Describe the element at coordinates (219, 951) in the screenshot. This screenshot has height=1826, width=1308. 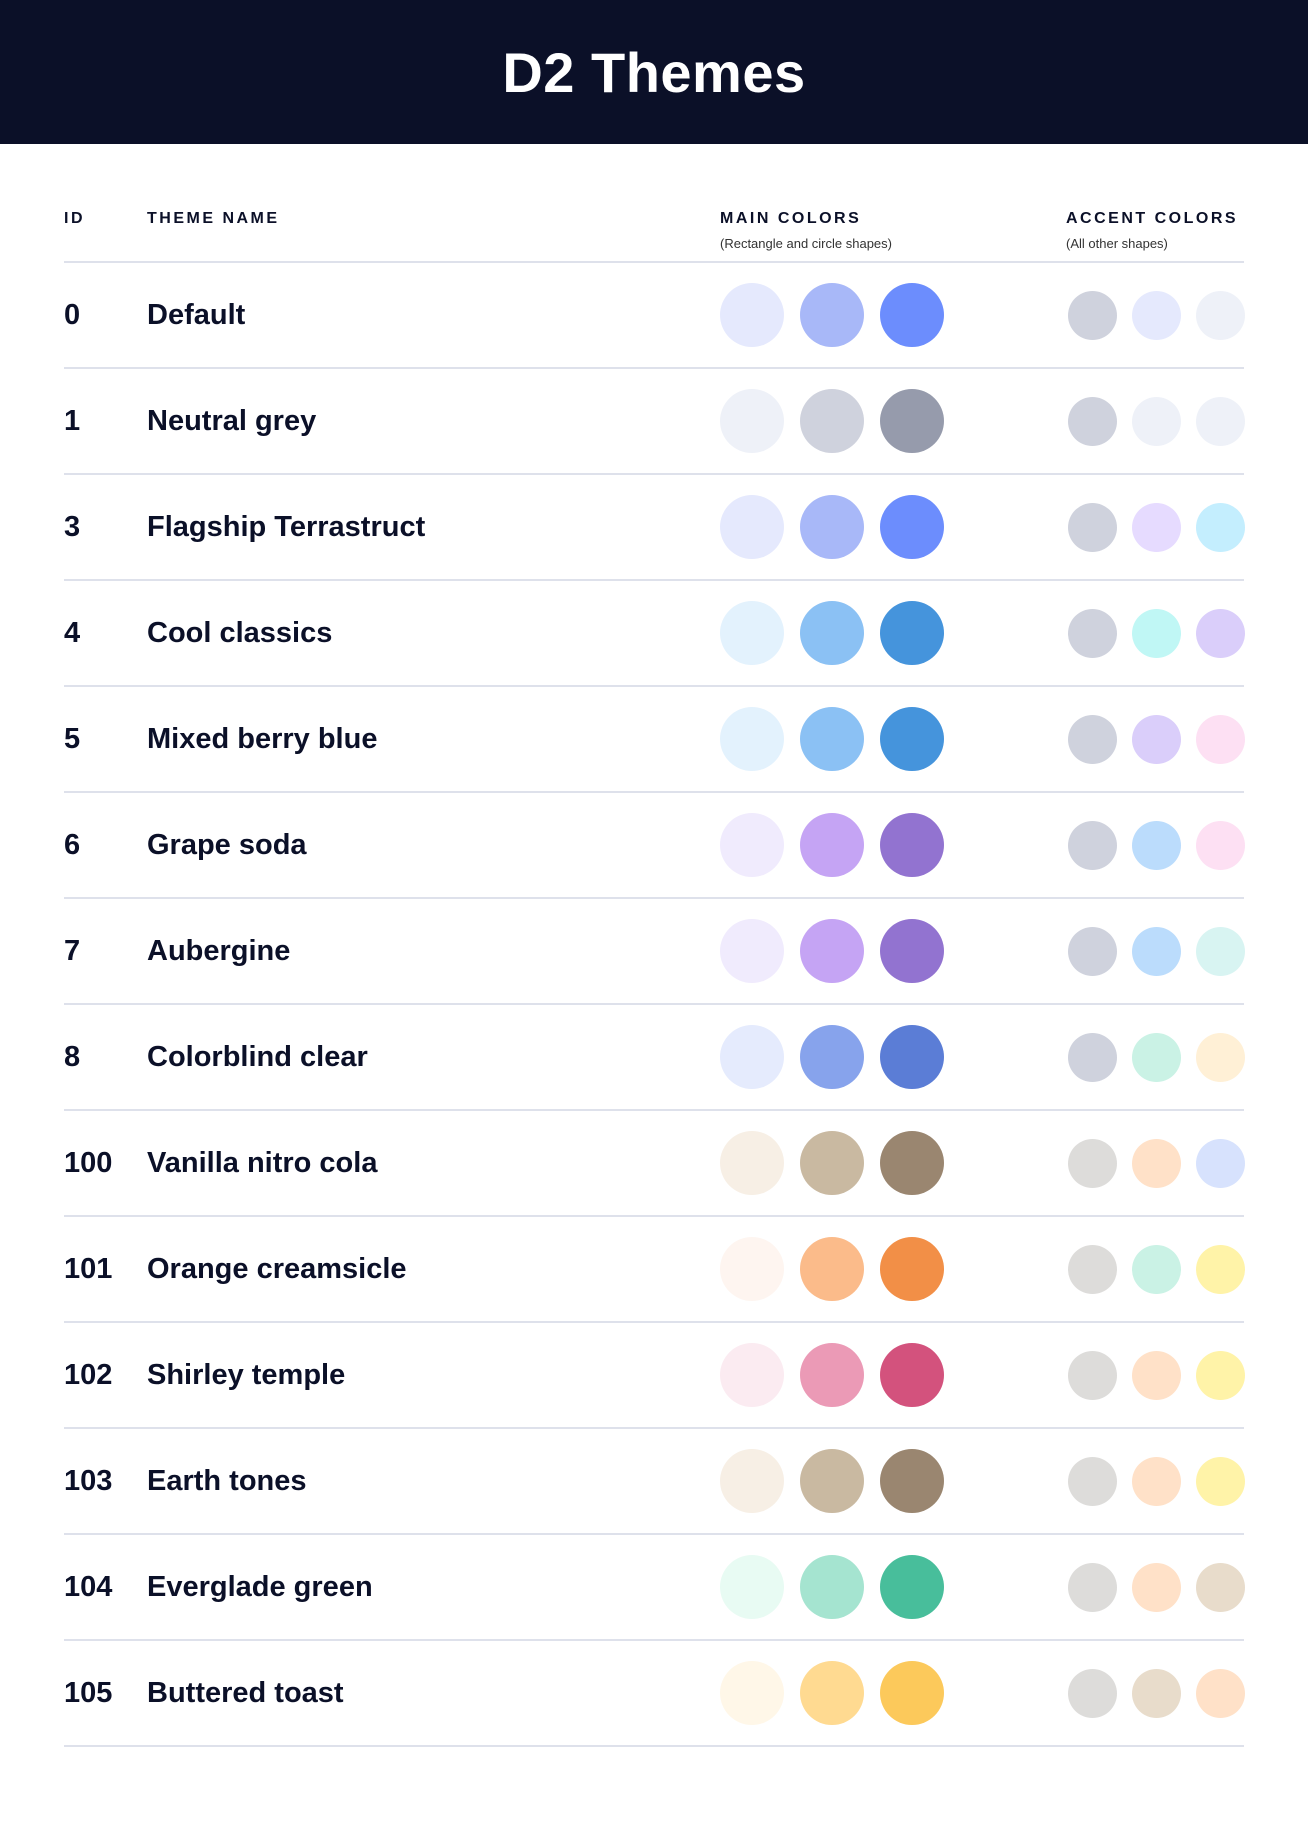
I see `theme-name: Aubergine` at that location.